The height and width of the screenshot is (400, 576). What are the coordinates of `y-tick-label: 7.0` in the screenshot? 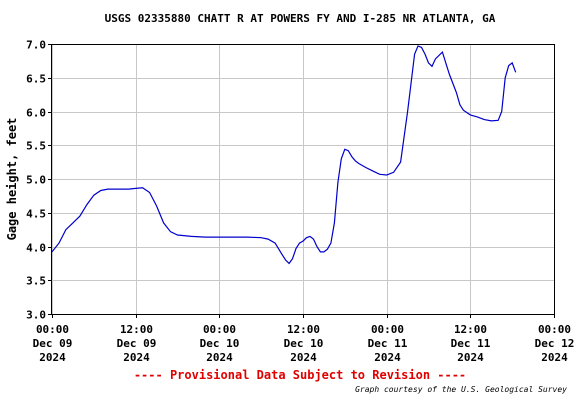 It's located at (36, 45).